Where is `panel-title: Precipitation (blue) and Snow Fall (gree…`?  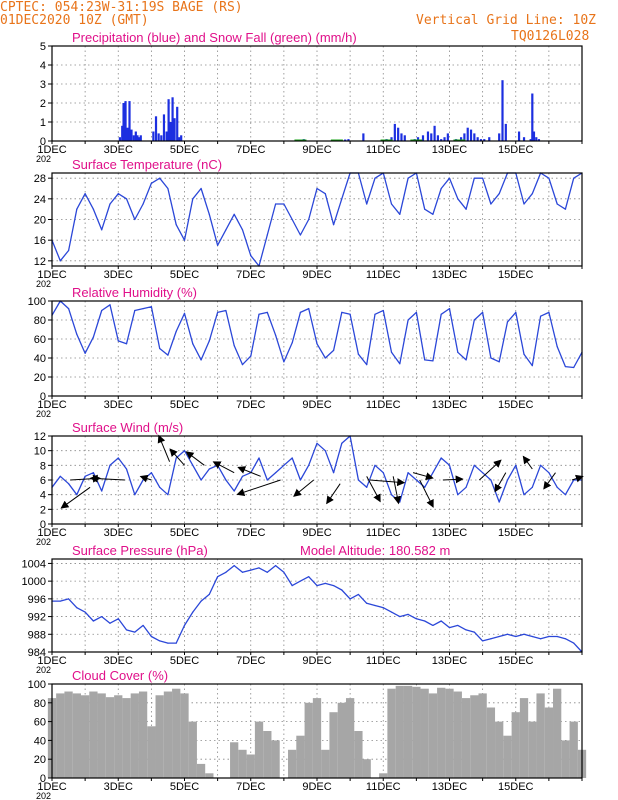 panel-title: Precipitation (blue) and Snow Fall (gree… is located at coordinates (214, 37).